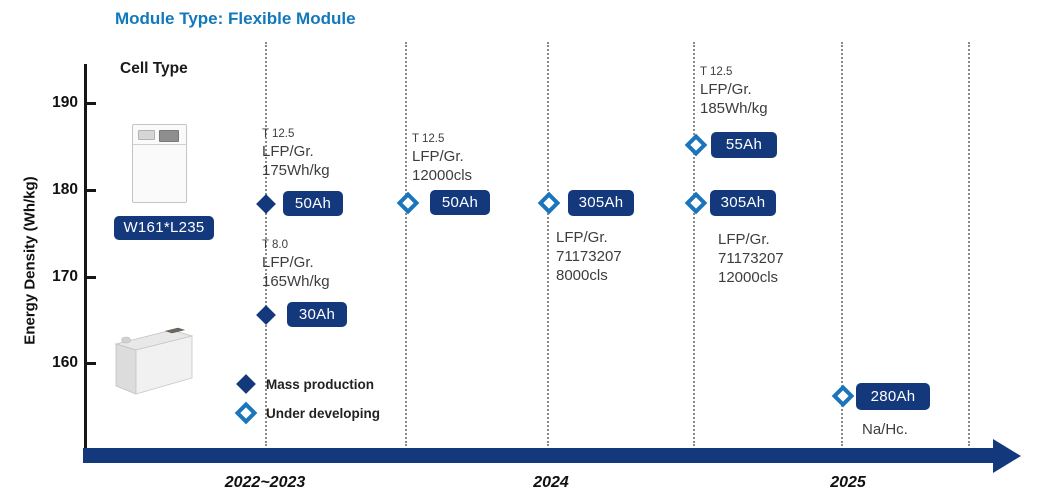 Image resolution: width=1039 pixels, height=499 pixels. Describe the element at coordinates (65, 189) in the screenshot. I see `y-tick-label: 180` at that location.